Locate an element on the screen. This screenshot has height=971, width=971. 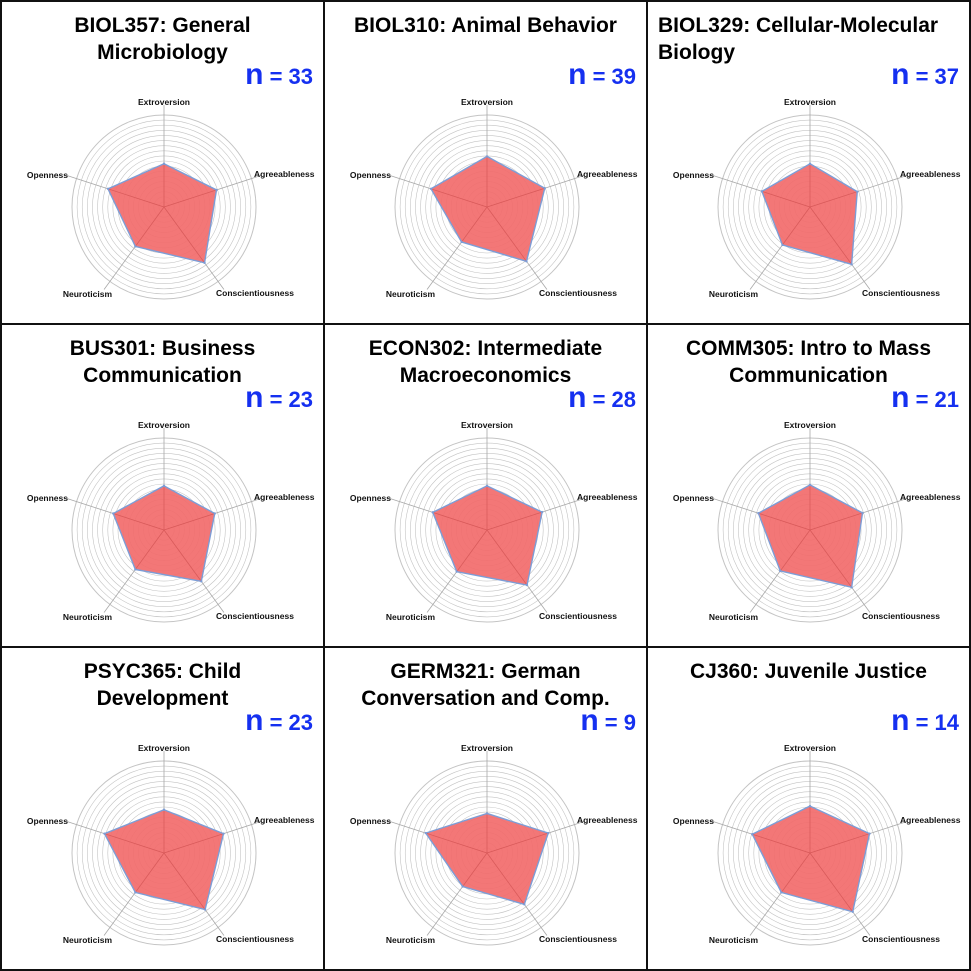
chart-title: BIOL357: General Microbiology is located at coordinates (162, 39).